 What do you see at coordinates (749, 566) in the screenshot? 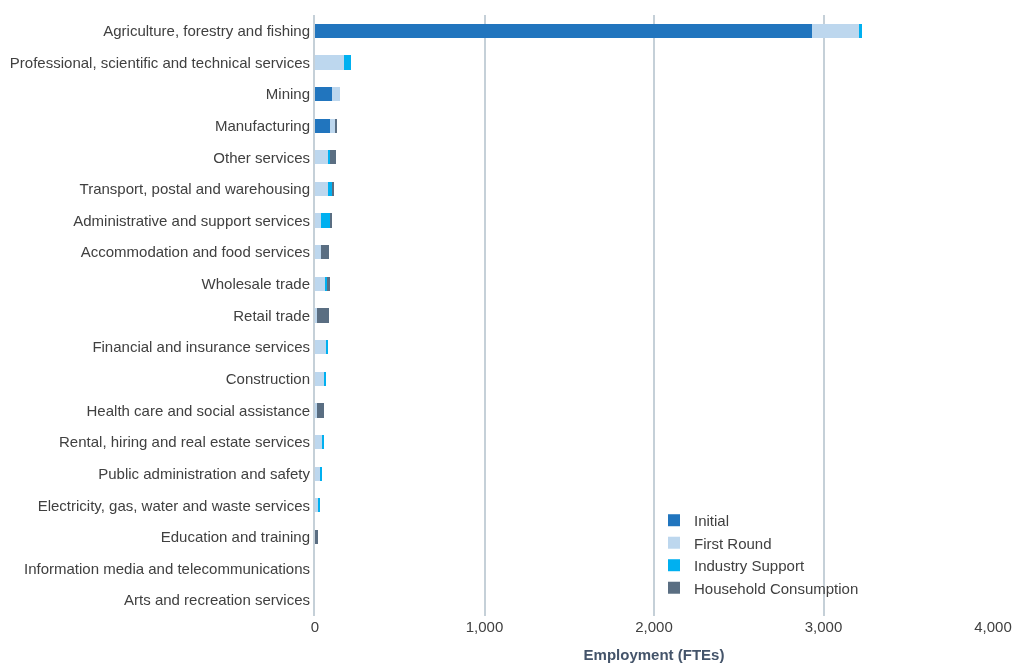
I see `legend-label: Industry Support` at bounding box center [749, 566].